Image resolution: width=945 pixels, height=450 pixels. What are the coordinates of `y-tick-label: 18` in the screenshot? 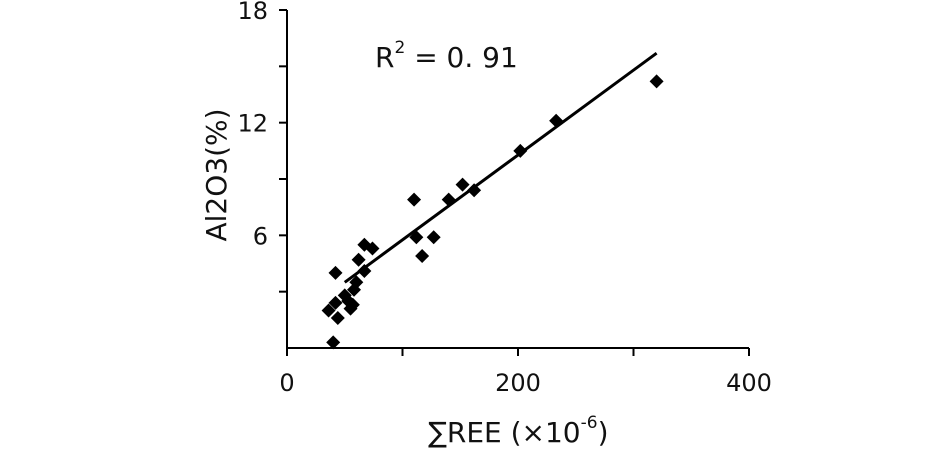 It's located at (252, 12).